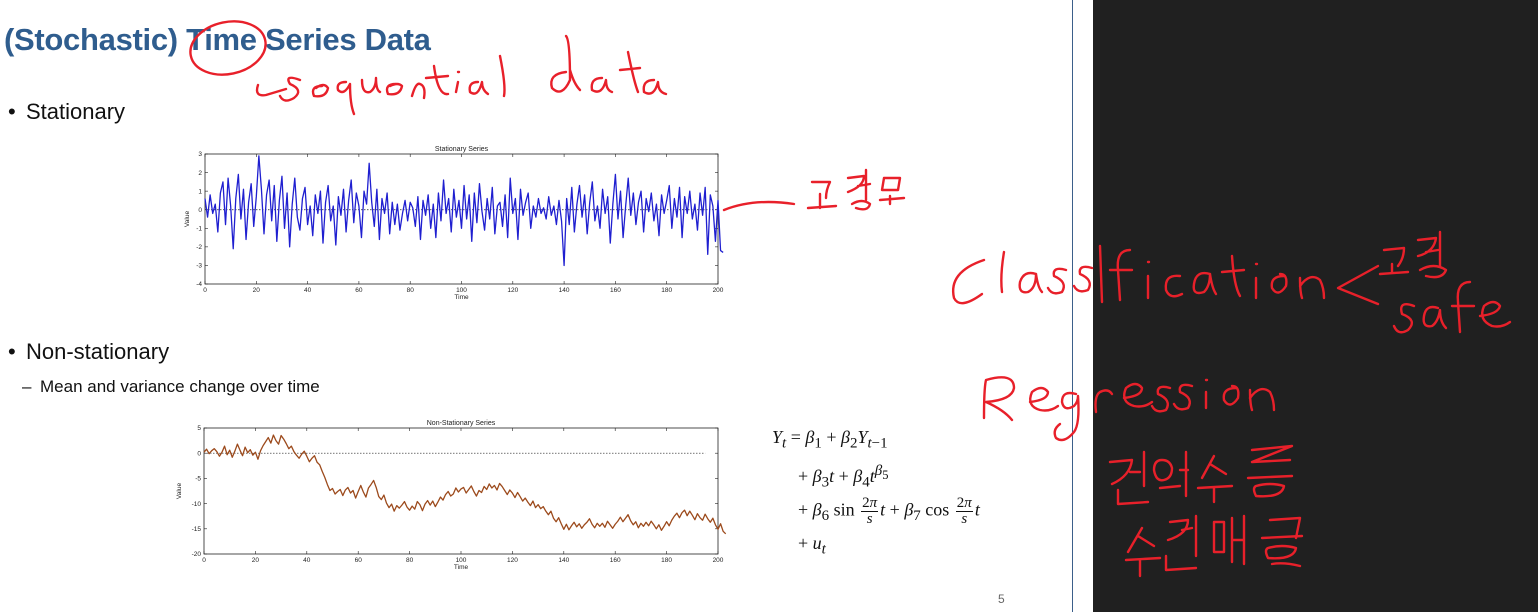 This screenshot has width=1538, height=612. What do you see at coordinates (889, 511) in the screenshot?
I see `equation-line-3: + β6 sin 2π s t + β7 cos 2π s t` at bounding box center [889, 511].